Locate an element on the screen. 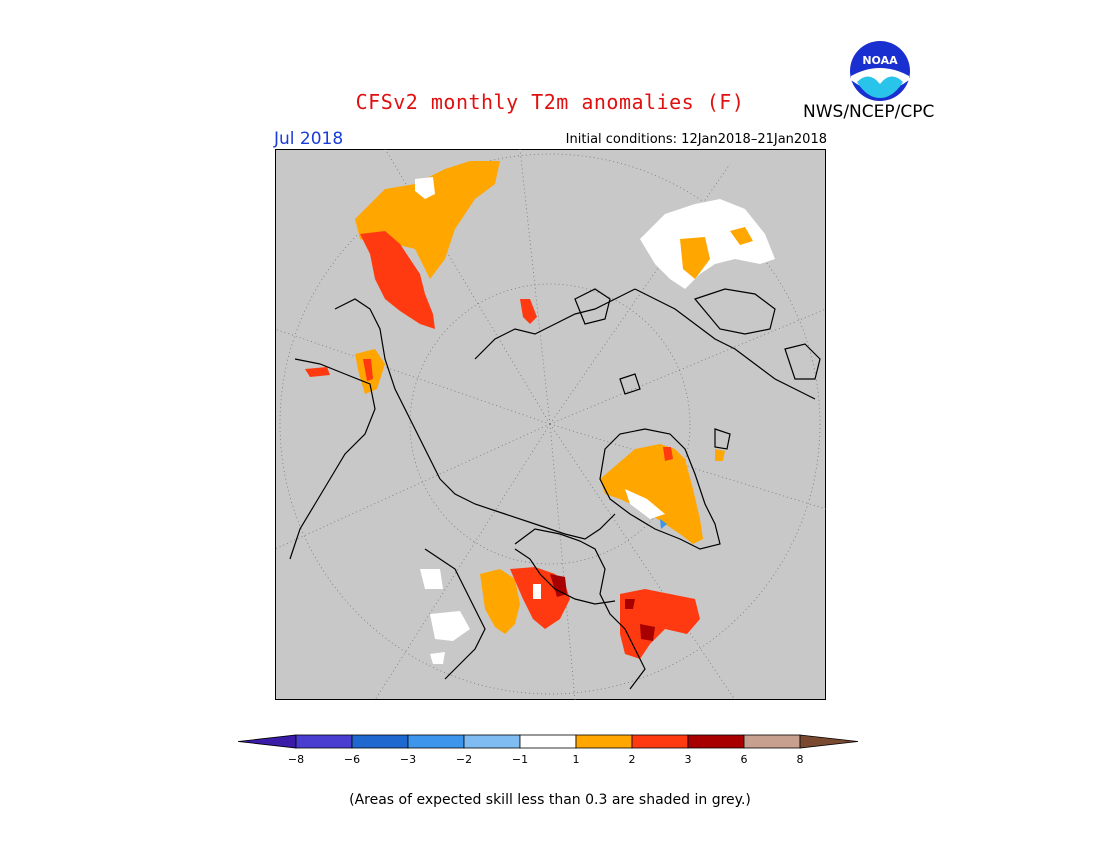 This screenshot has height=850, width=1100. region-na-east-dark is located at coordinates (647, 632).